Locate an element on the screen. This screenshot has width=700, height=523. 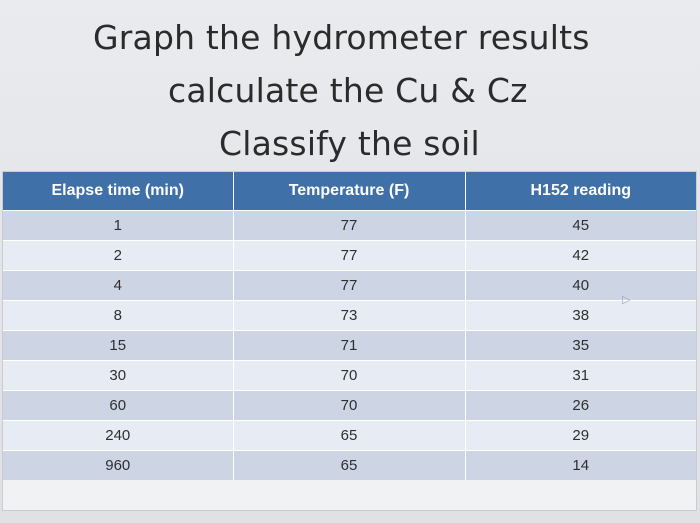
cell-h152-reading: 45 is located at coordinates (580, 225).